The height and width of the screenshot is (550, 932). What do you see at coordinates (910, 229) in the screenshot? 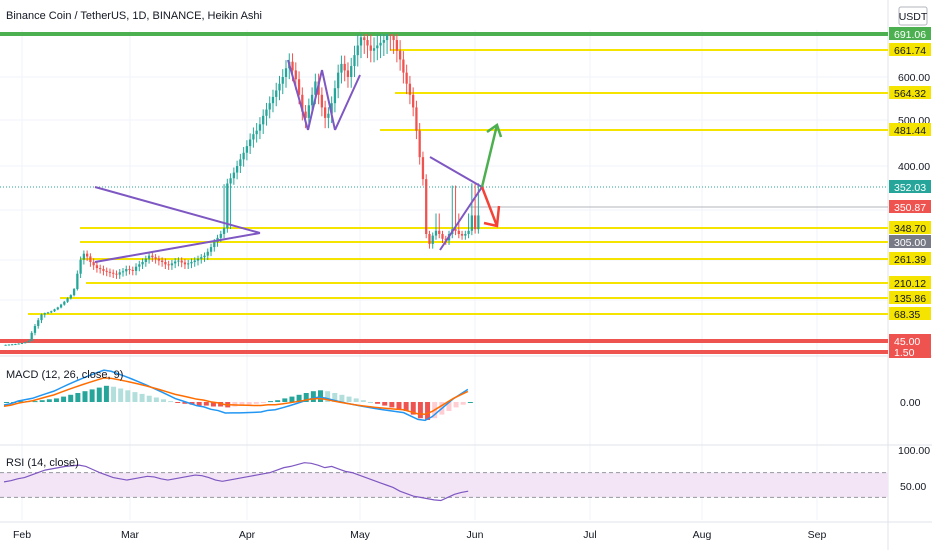
I see `level-tag-348.70: 348.70` at bounding box center [910, 229].